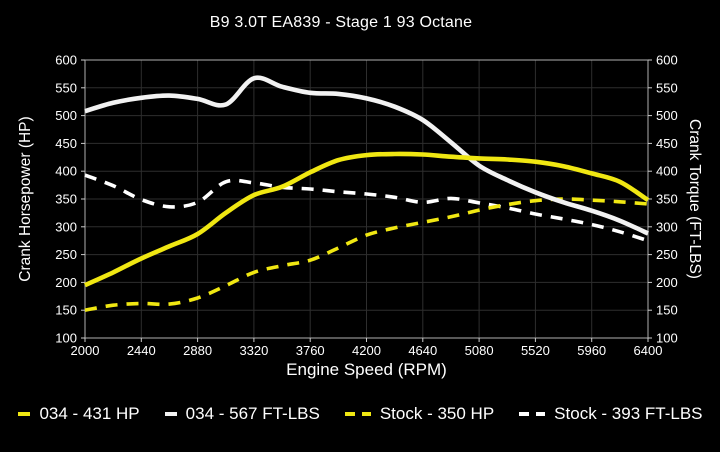 The height and width of the screenshot is (452, 720). What do you see at coordinates (66, 60) in the screenshot?
I see `y-left-tick-label: 600` at bounding box center [66, 60].